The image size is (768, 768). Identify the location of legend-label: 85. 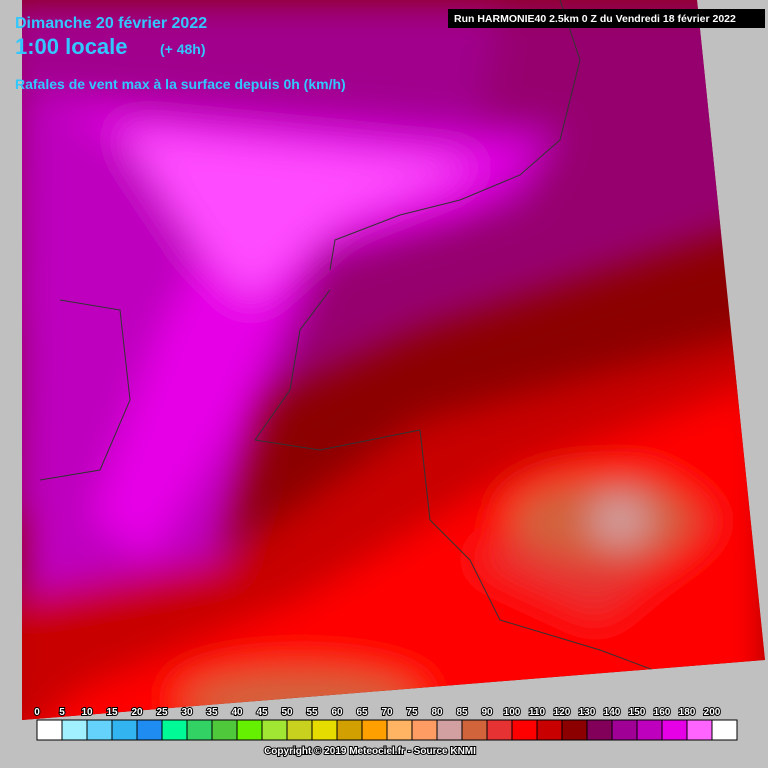
(462, 712).